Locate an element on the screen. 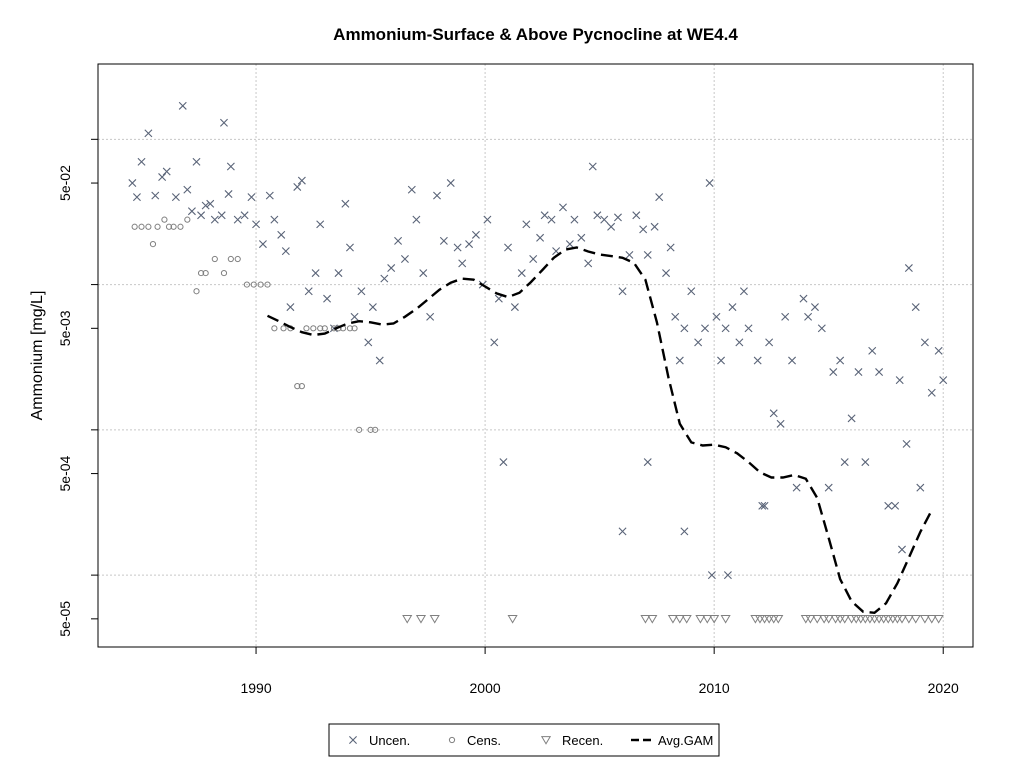 This screenshot has height=768, width=1024. x-tick-label: 2020 is located at coordinates (943, 688).